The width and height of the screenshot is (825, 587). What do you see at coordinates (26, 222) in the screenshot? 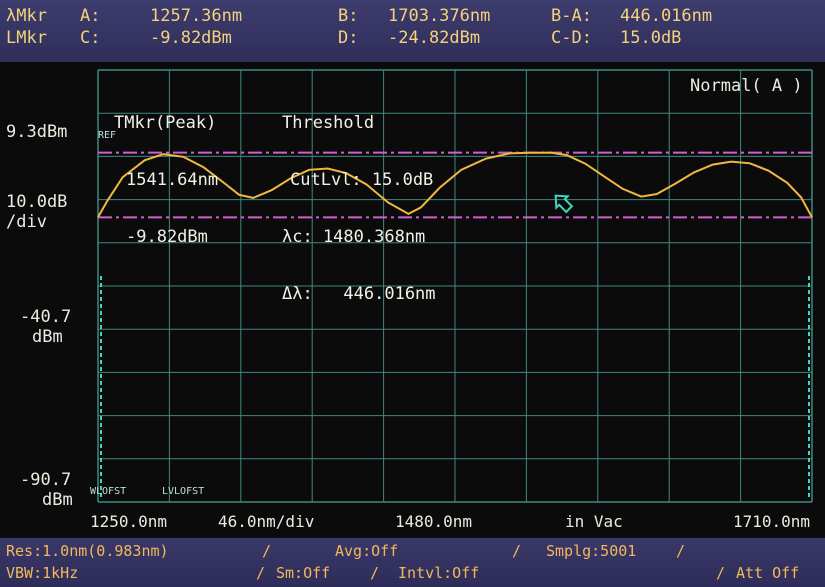
I see `scale-unit: /div` at bounding box center [26, 222].